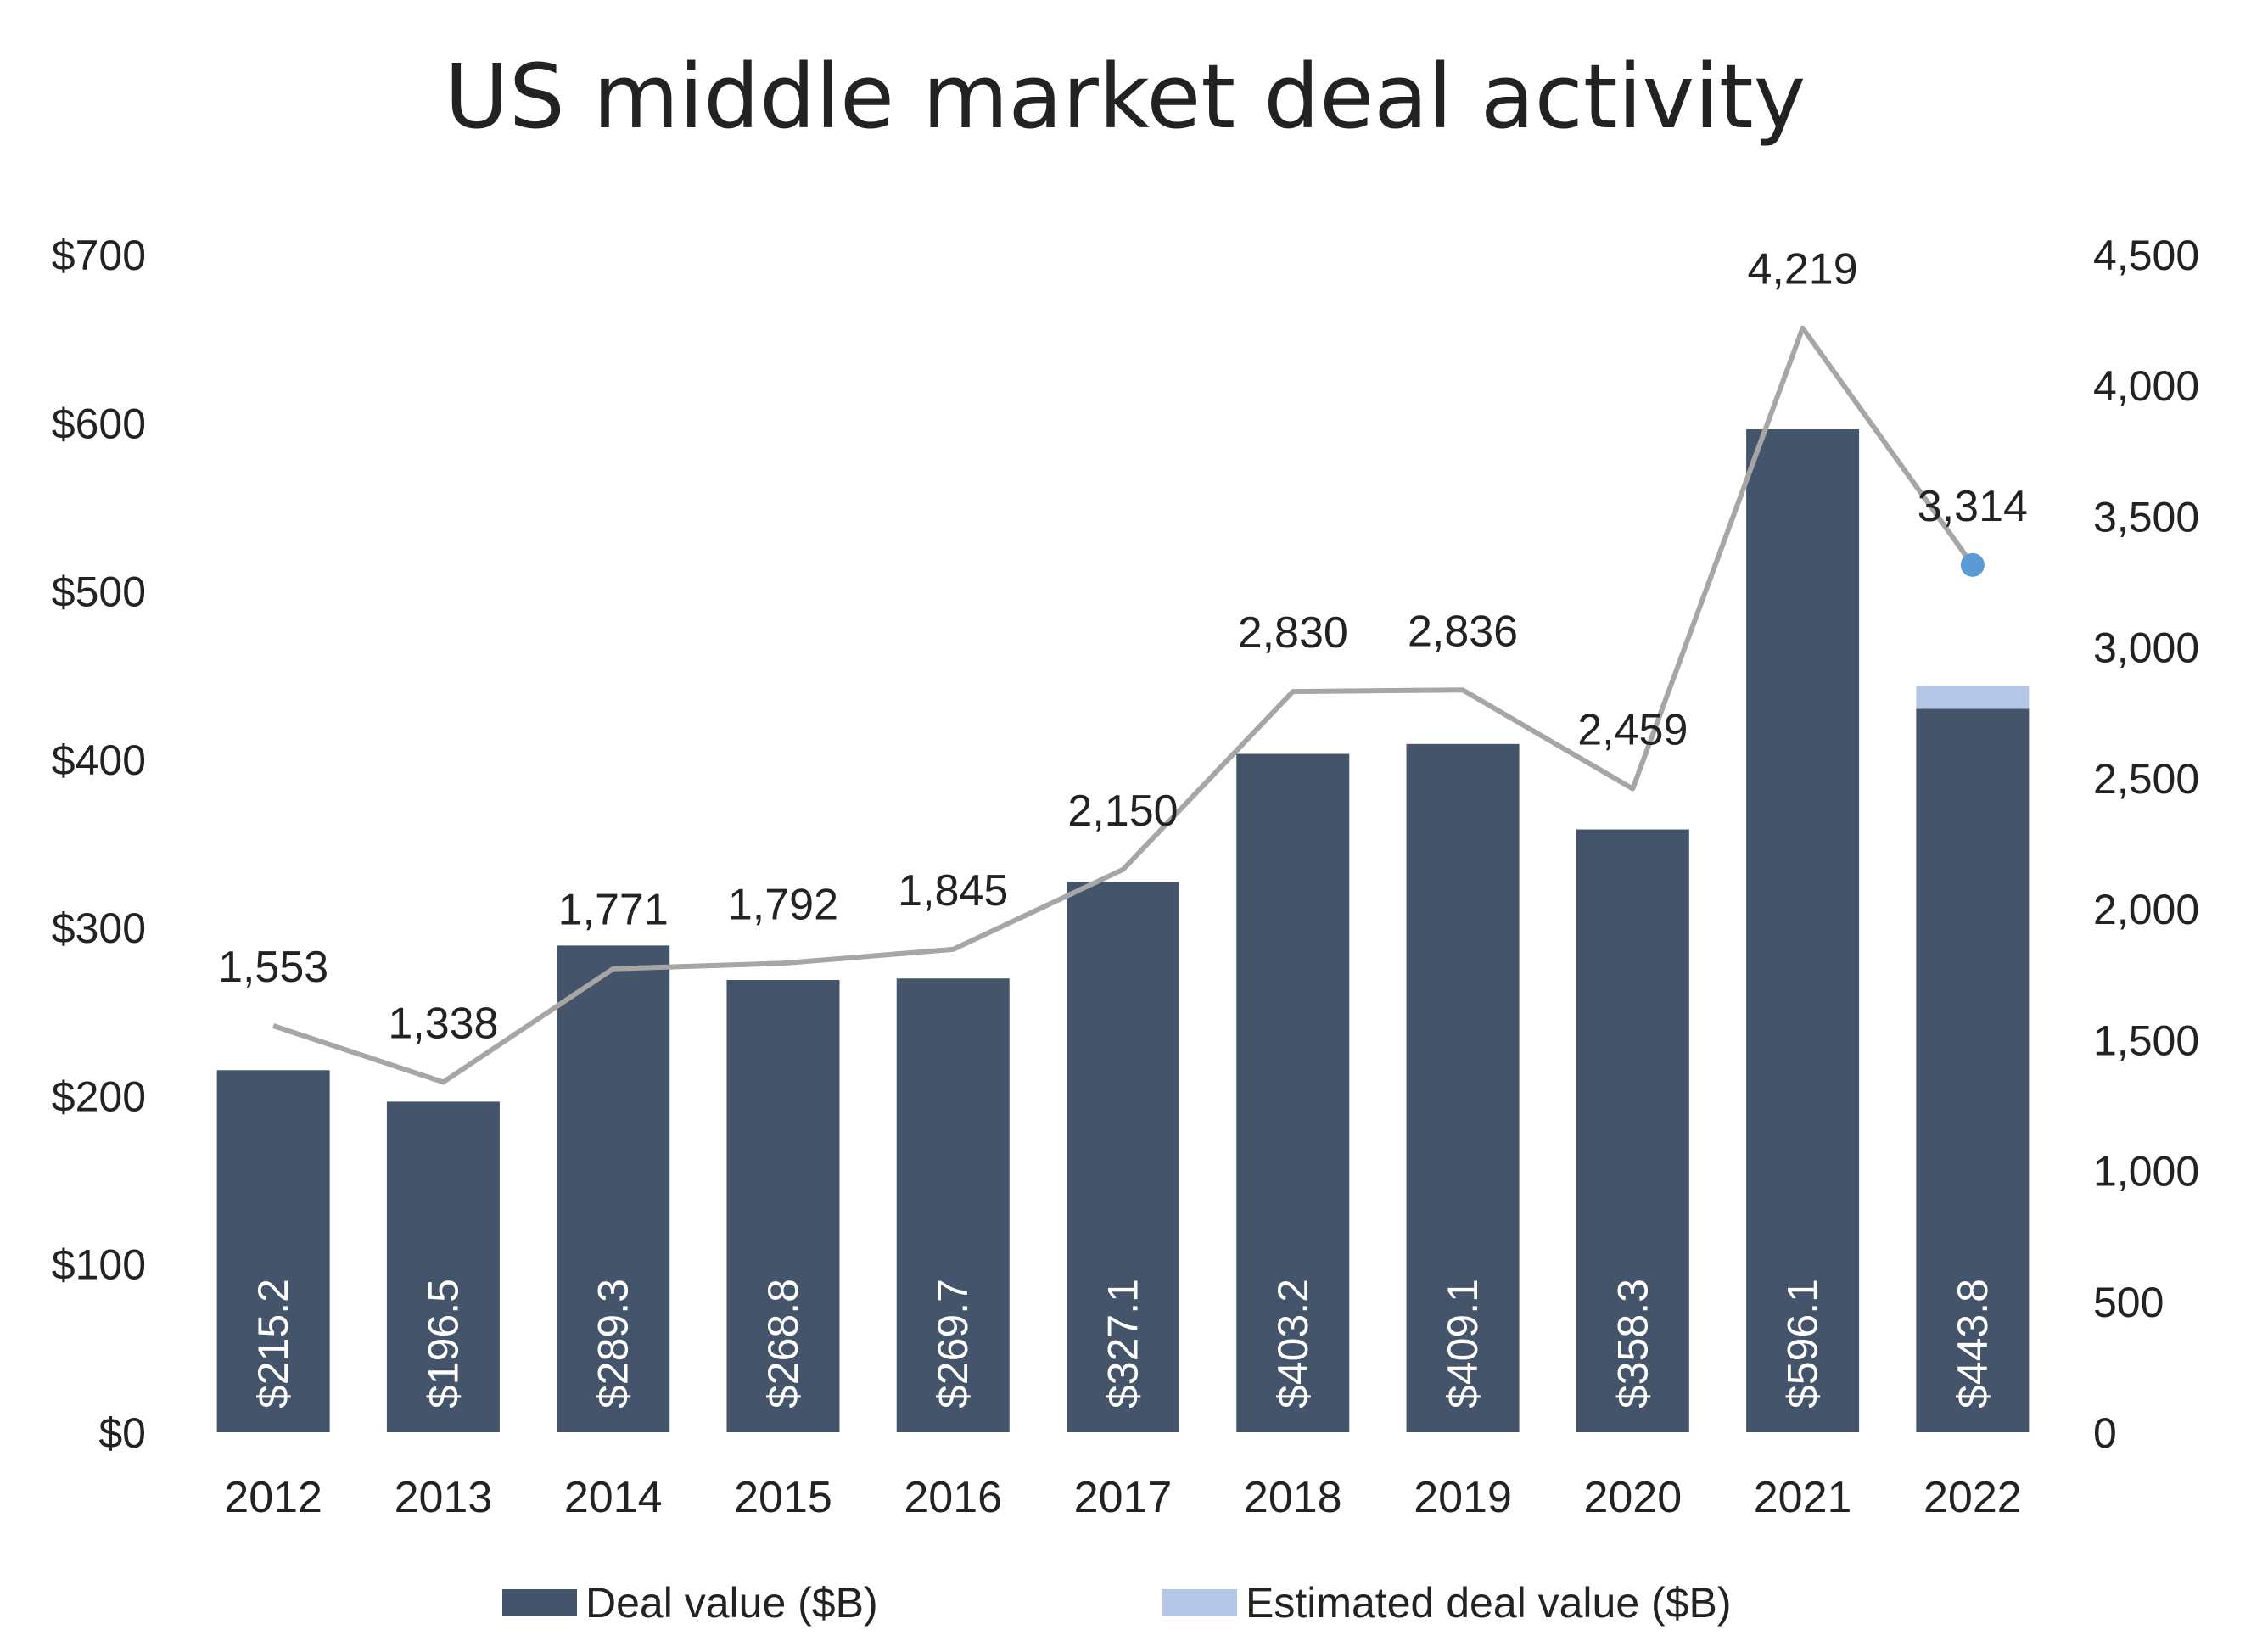 This screenshot has width=2251, height=1652. I want to click on bar-value-label: $196.5, so click(443, 1343).